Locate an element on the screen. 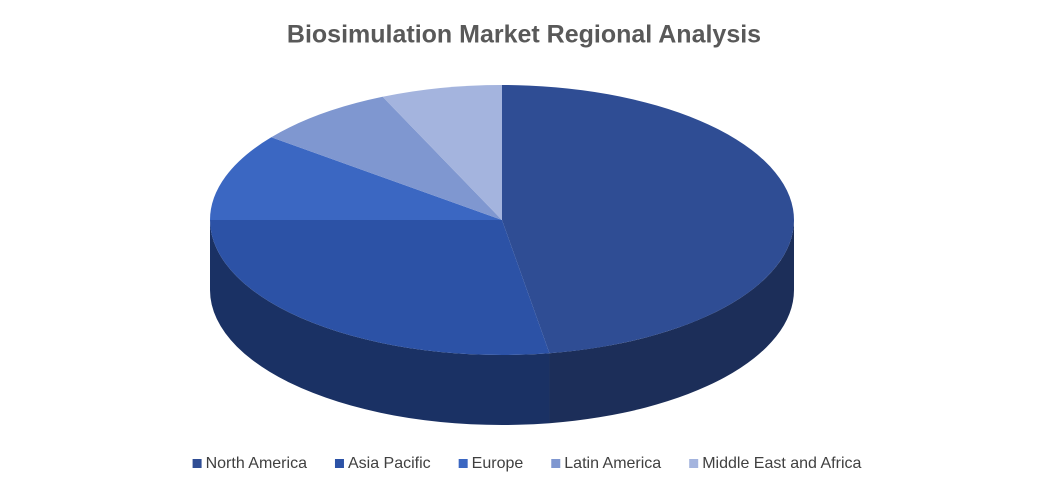 The width and height of the screenshot is (1049, 499). legend-label: Europe is located at coordinates (498, 463).